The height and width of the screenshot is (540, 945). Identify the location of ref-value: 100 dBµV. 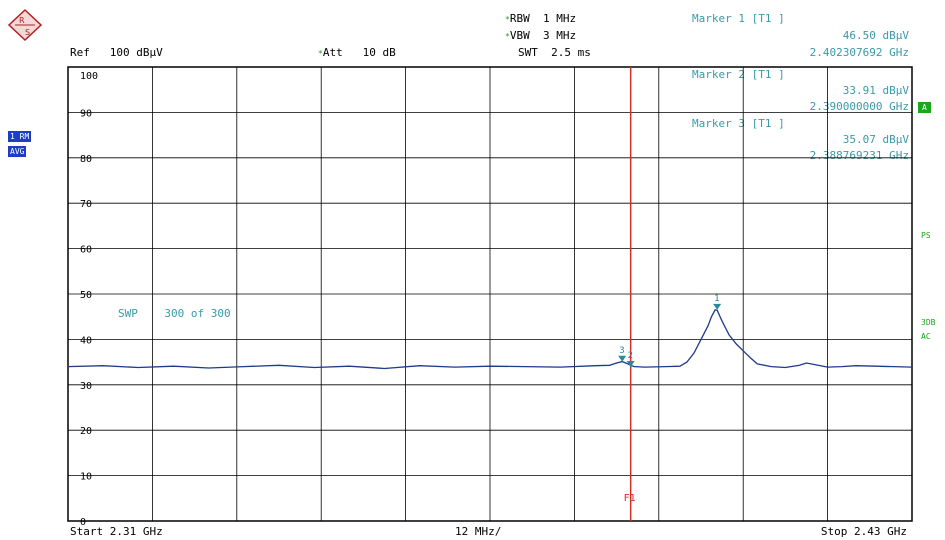
(136, 52).